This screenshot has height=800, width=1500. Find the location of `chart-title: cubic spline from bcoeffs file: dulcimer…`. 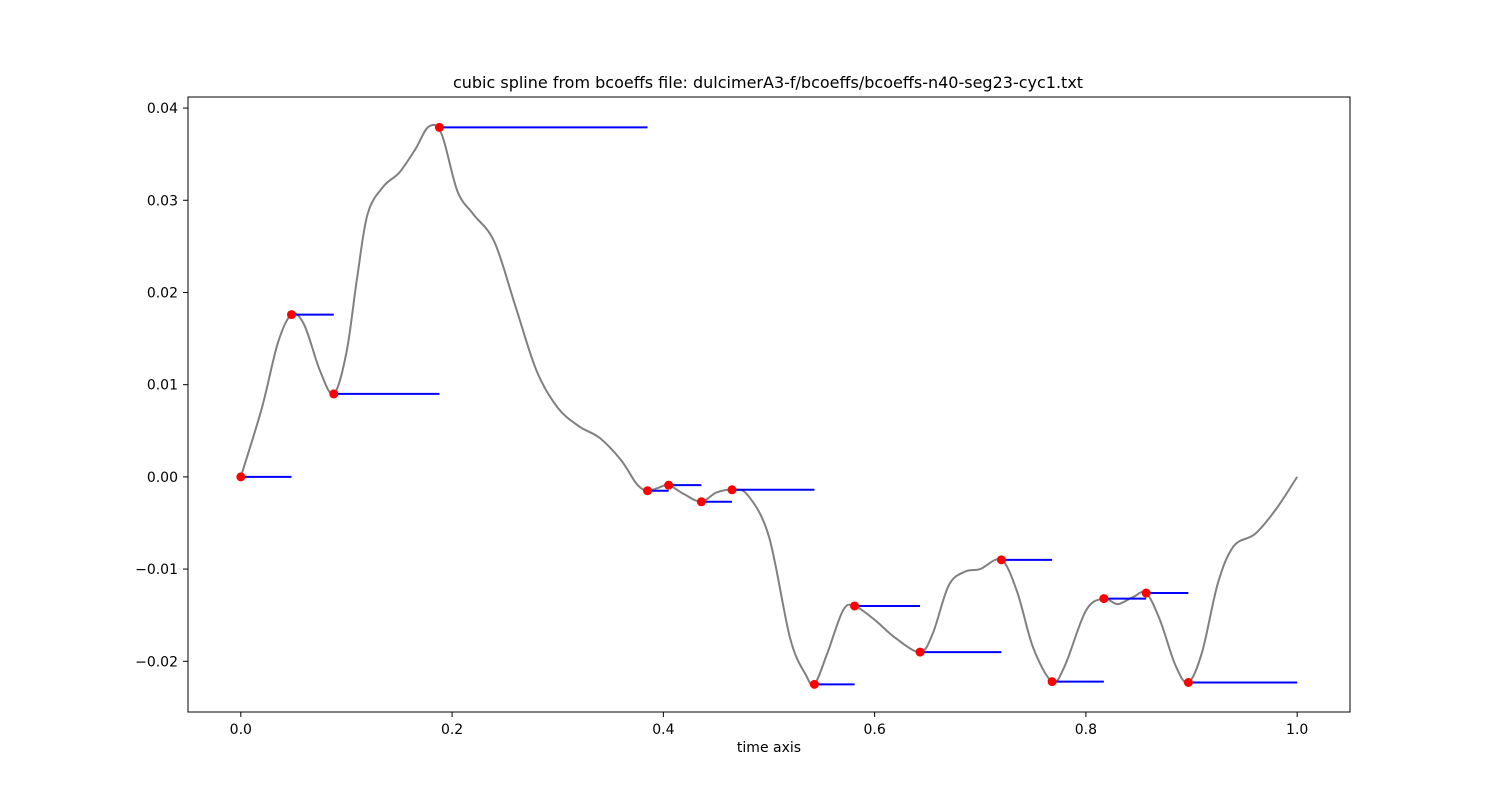

chart-title: cubic spline from bcoeffs file: dulcimer… is located at coordinates (768, 82).